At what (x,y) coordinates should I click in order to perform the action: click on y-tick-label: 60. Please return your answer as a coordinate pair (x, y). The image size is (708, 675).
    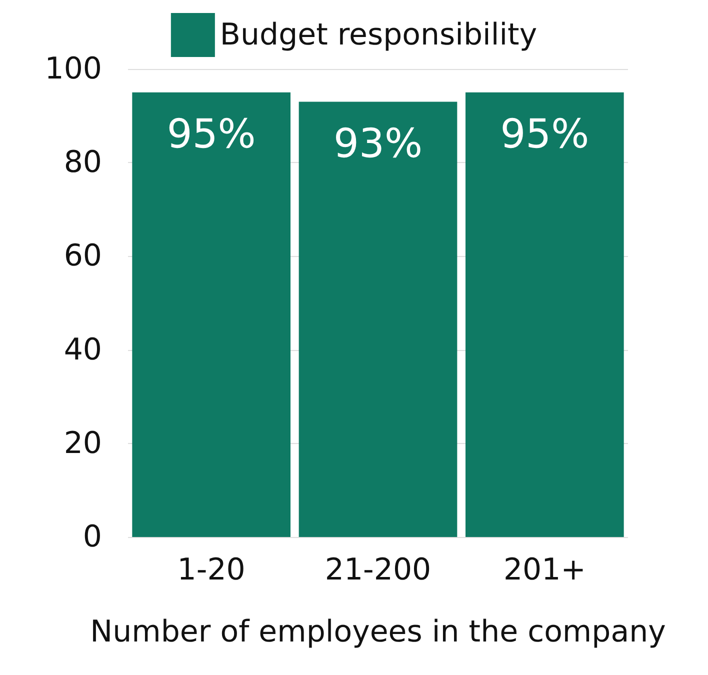
    Looking at the image, I should click on (83, 256).